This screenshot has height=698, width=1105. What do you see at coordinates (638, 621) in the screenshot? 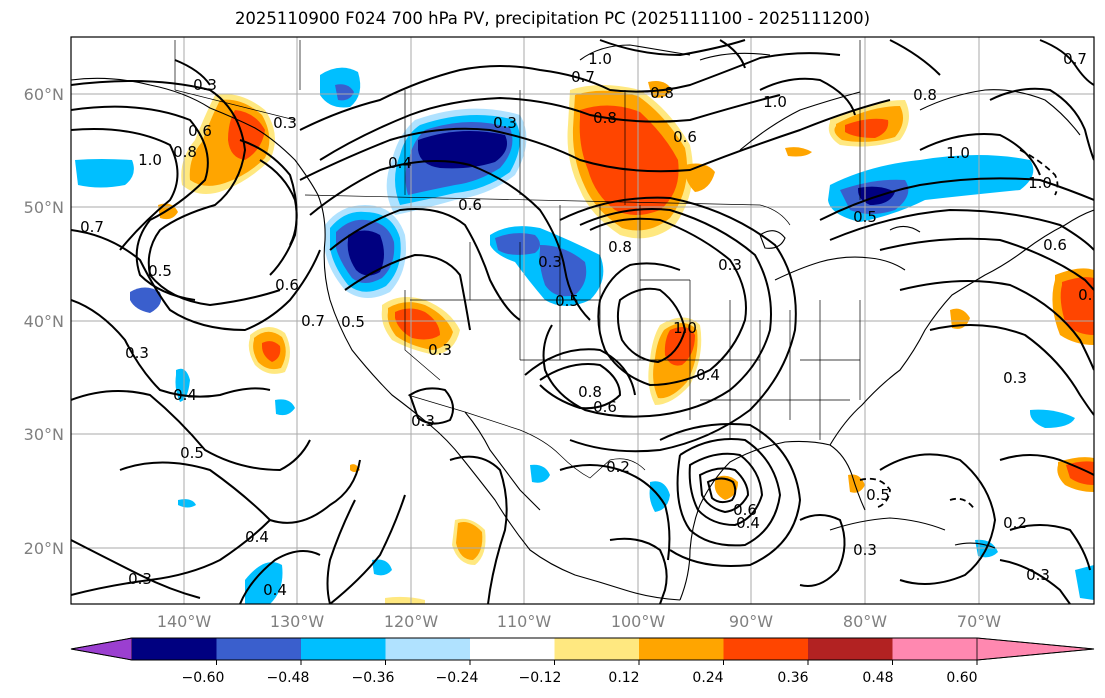
I see `lon-label: 100°W` at bounding box center [638, 621].